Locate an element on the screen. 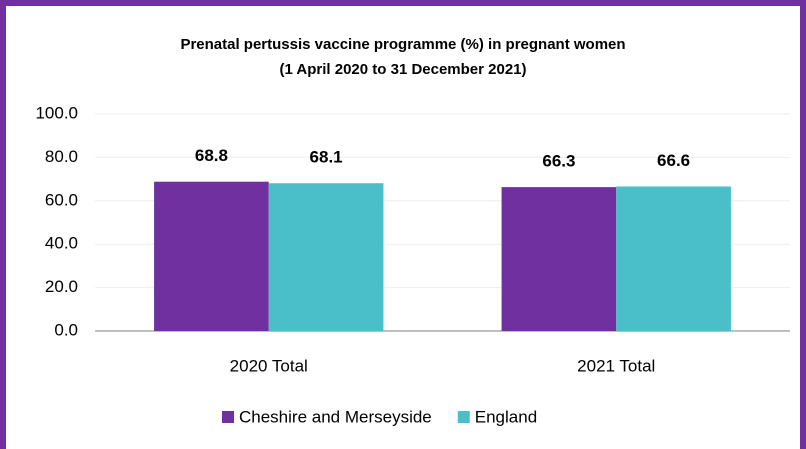 This screenshot has width=806, height=449. legend-label: Cheshire and Merseyside is located at coordinates (335, 416).